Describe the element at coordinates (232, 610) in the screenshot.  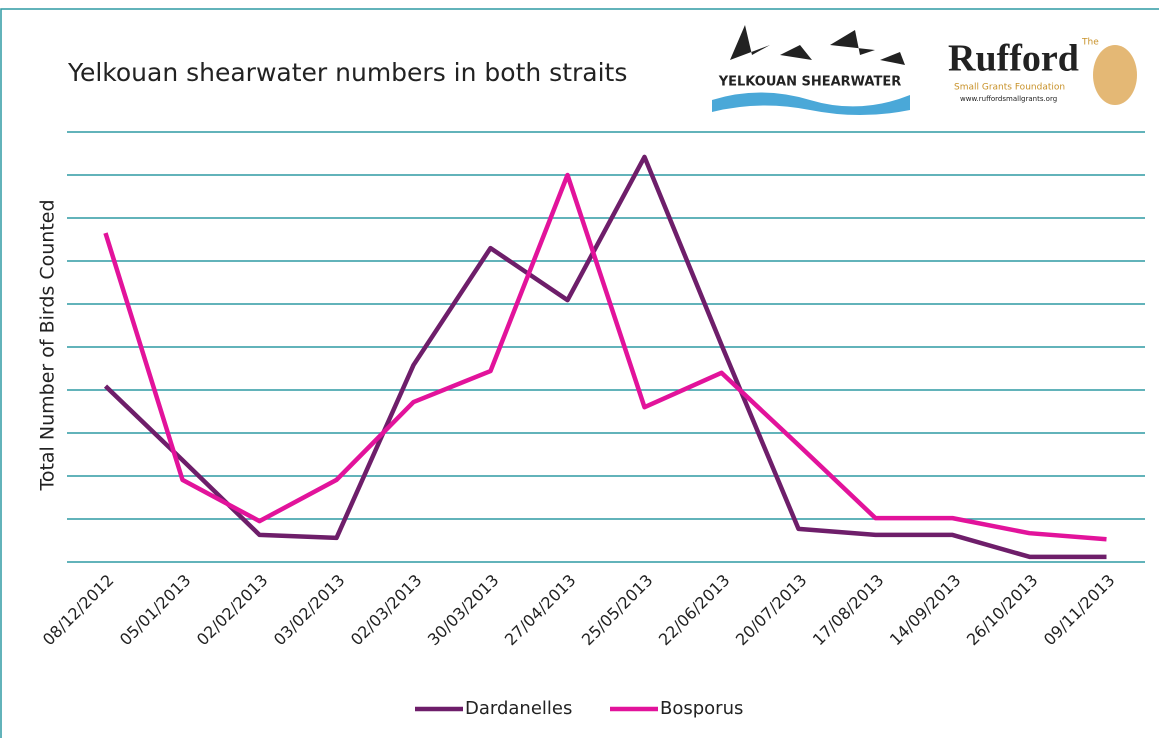
I see `x-tick-label: 02/02/2013` at that location.